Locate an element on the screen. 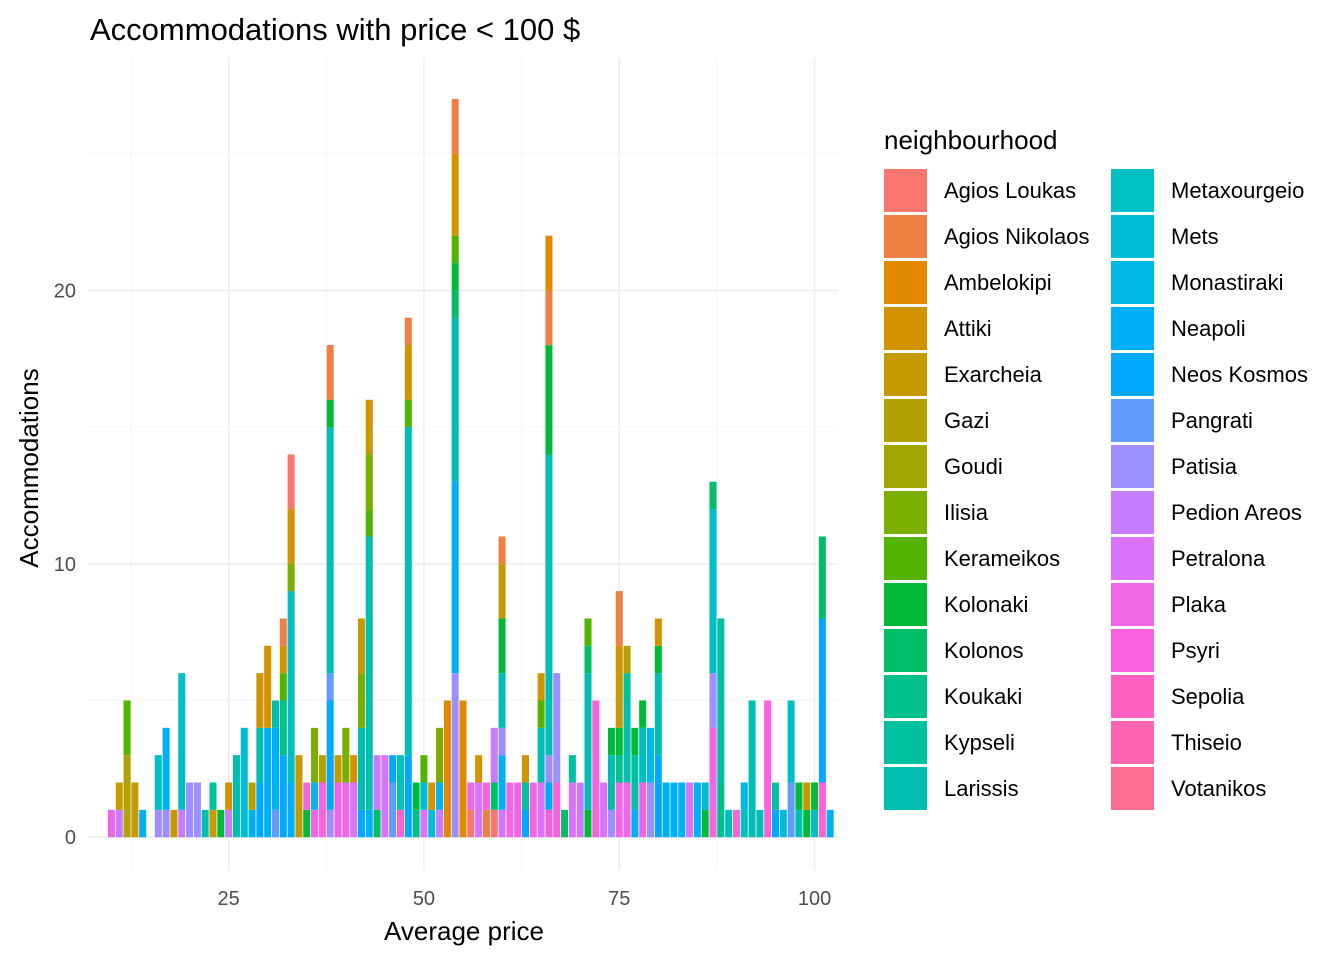  legend-label: Thiseio is located at coordinates (1206, 742).